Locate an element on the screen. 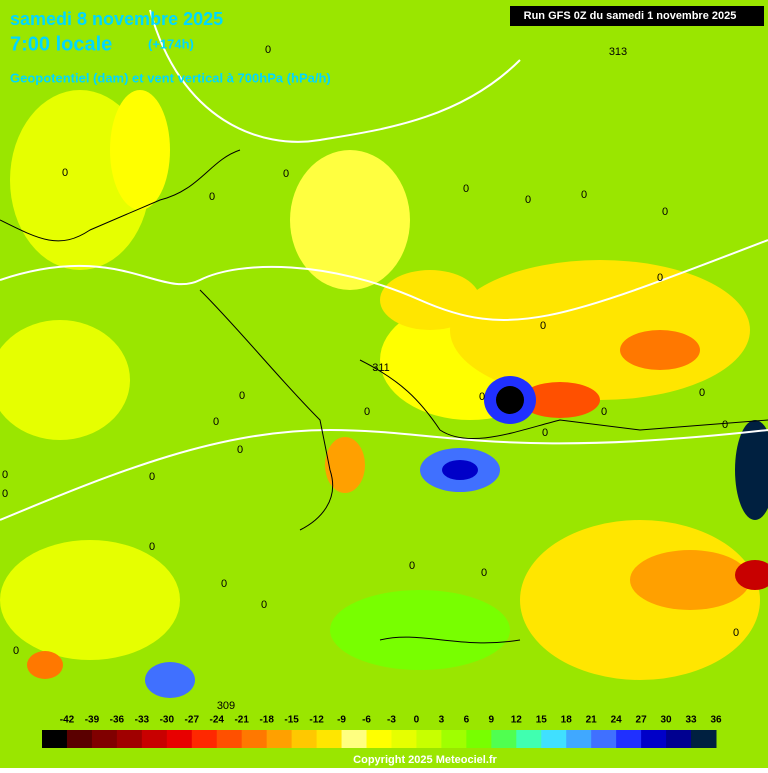 The height and width of the screenshot is (773, 768). legend-label: -39 is located at coordinates (92, 720).